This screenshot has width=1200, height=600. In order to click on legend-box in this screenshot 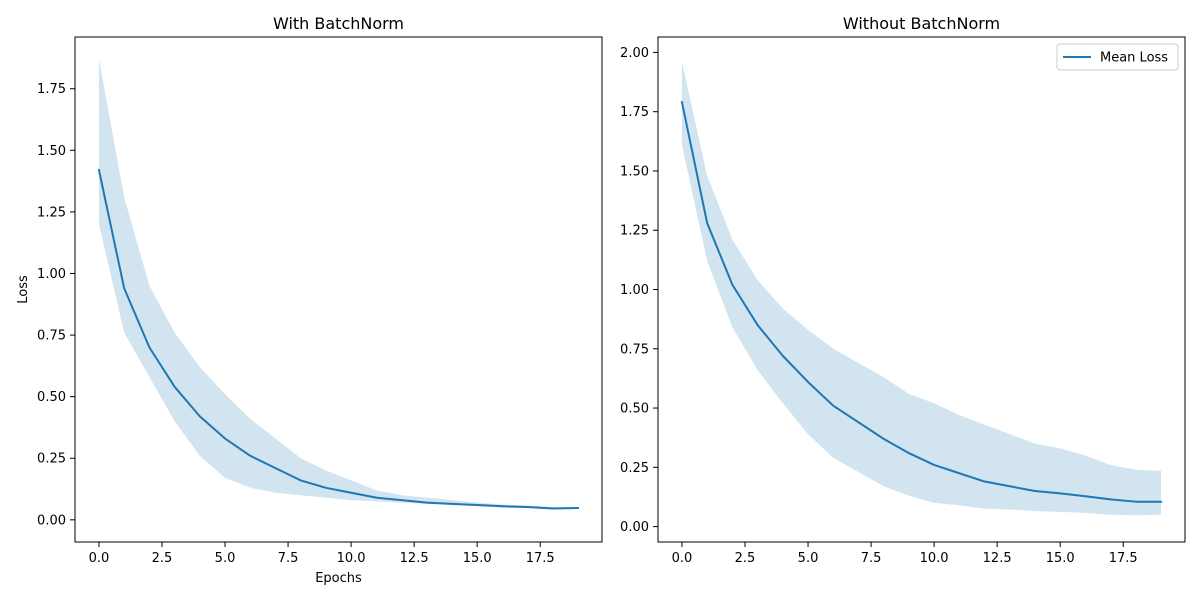, I will do `click(1117, 57)`.